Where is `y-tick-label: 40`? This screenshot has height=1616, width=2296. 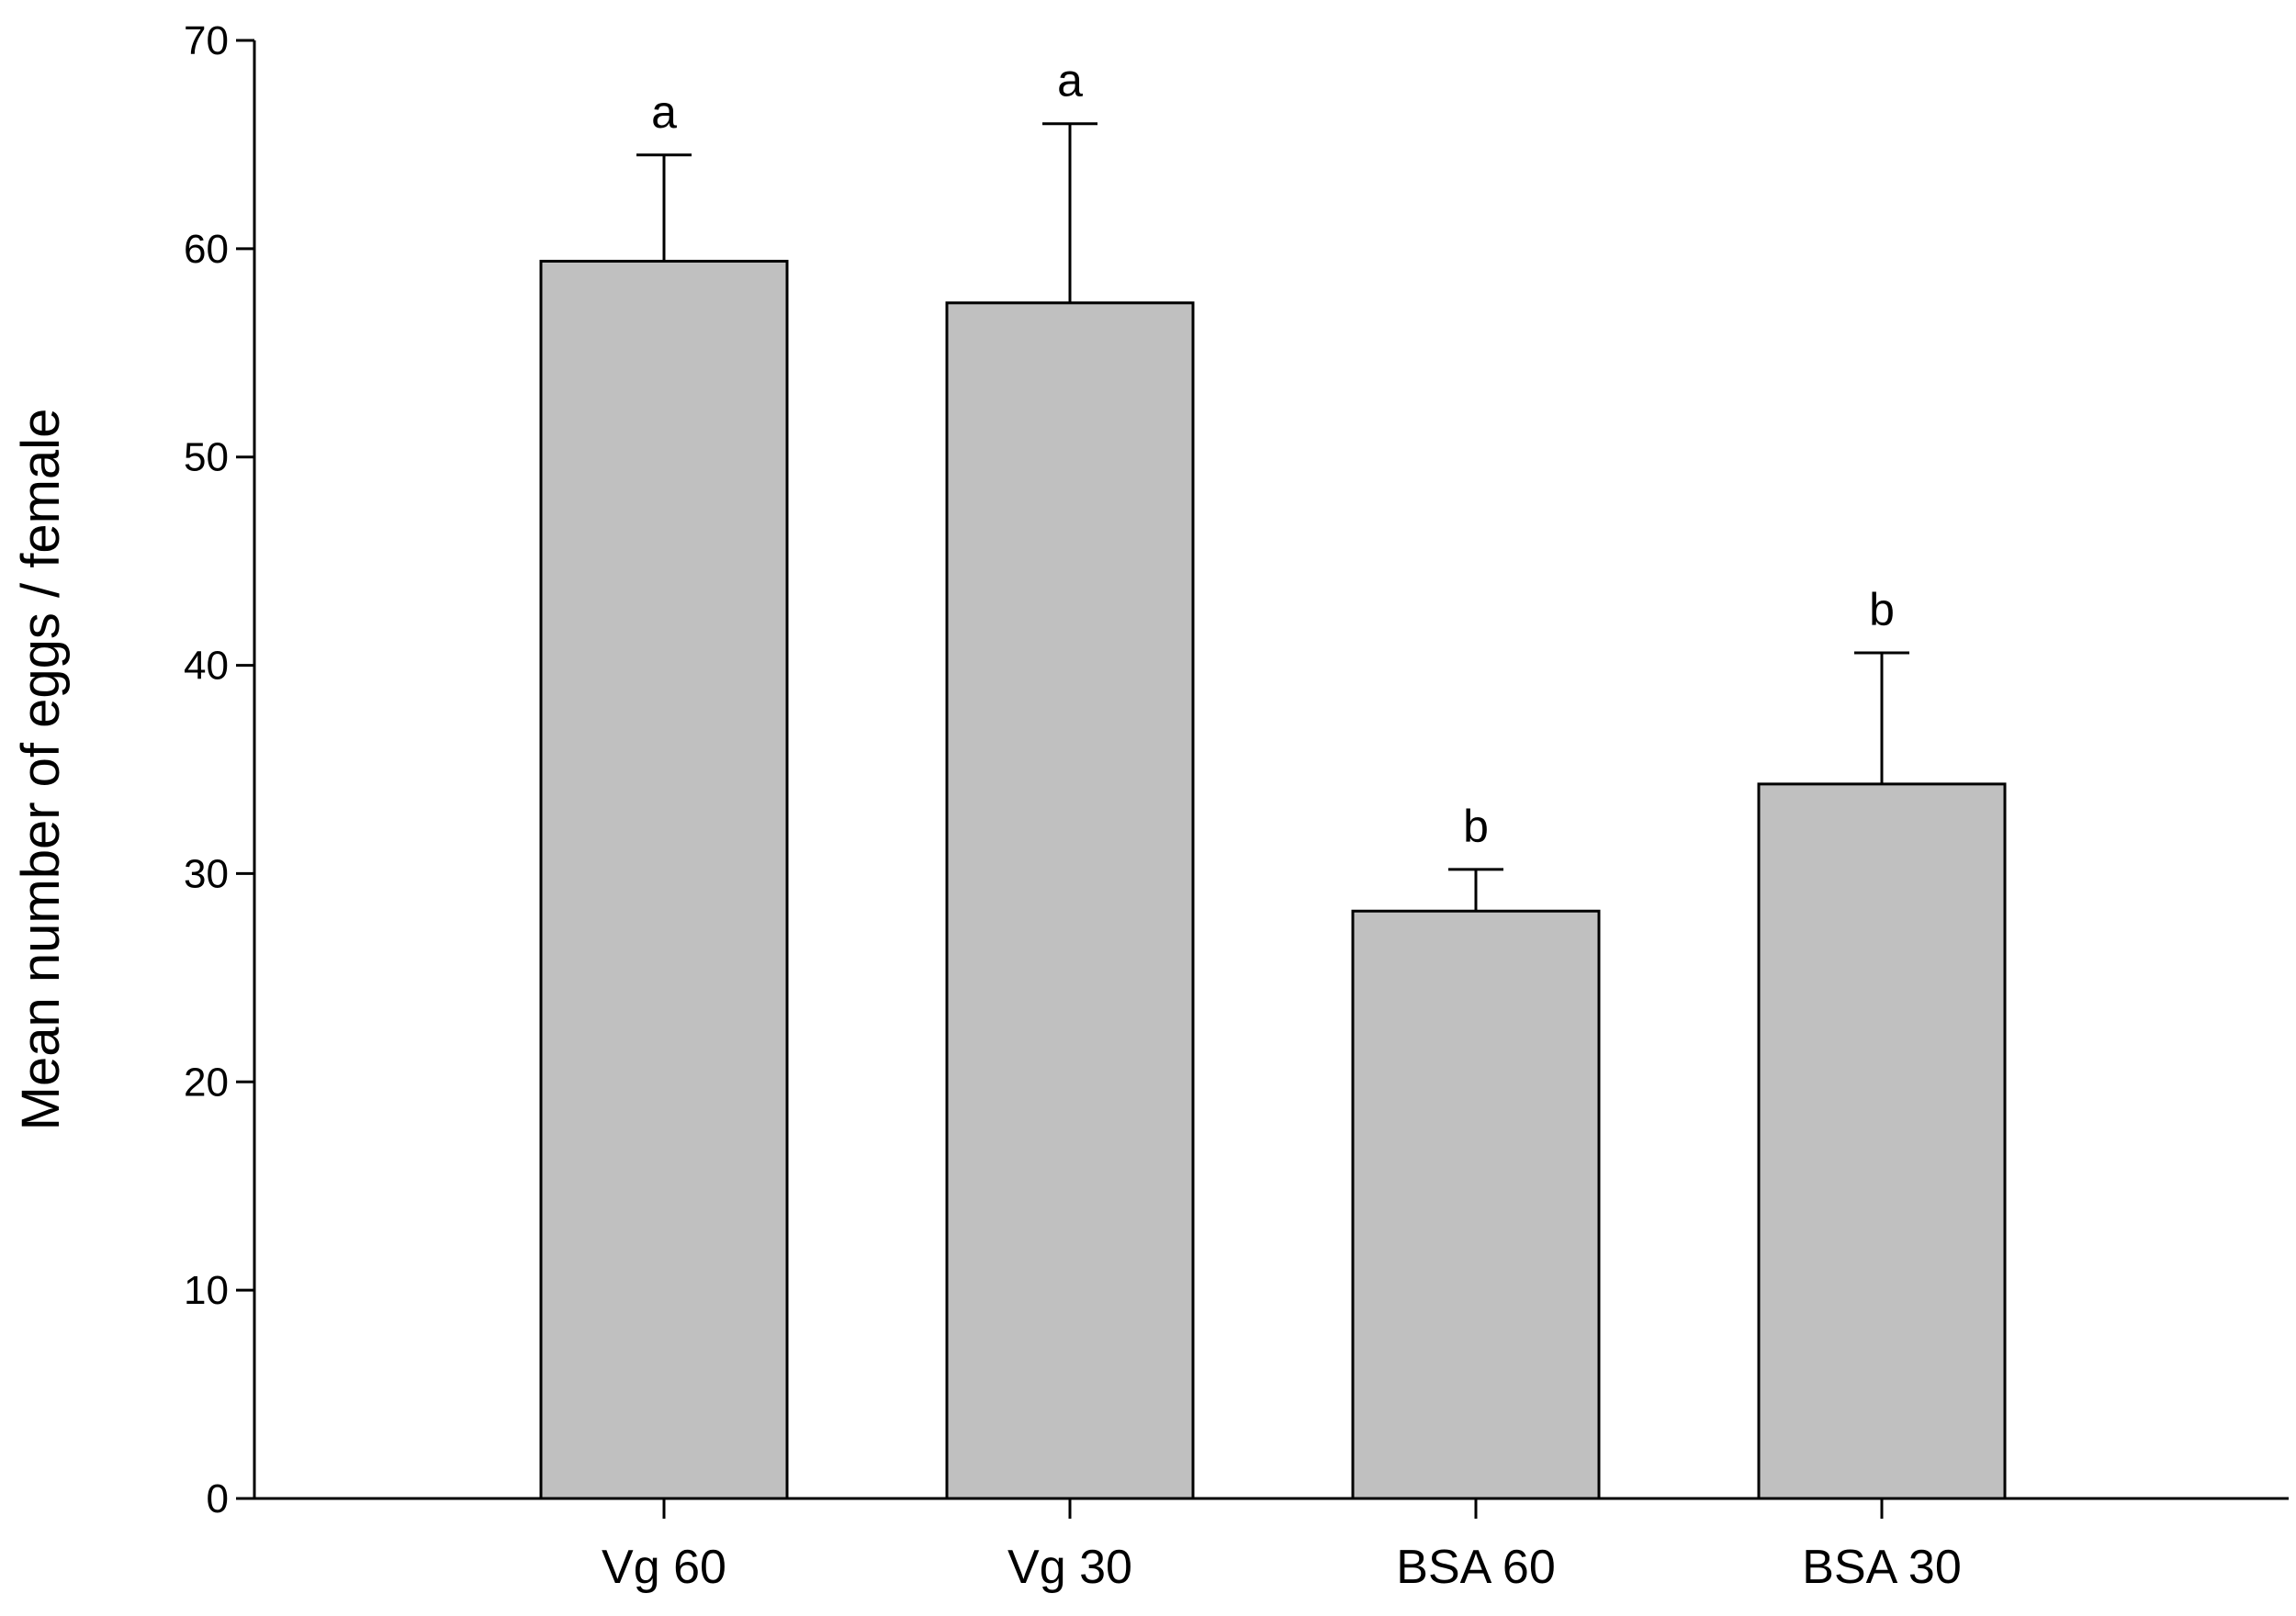
y-tick-label: 40 is located at coordinates (206, 667).